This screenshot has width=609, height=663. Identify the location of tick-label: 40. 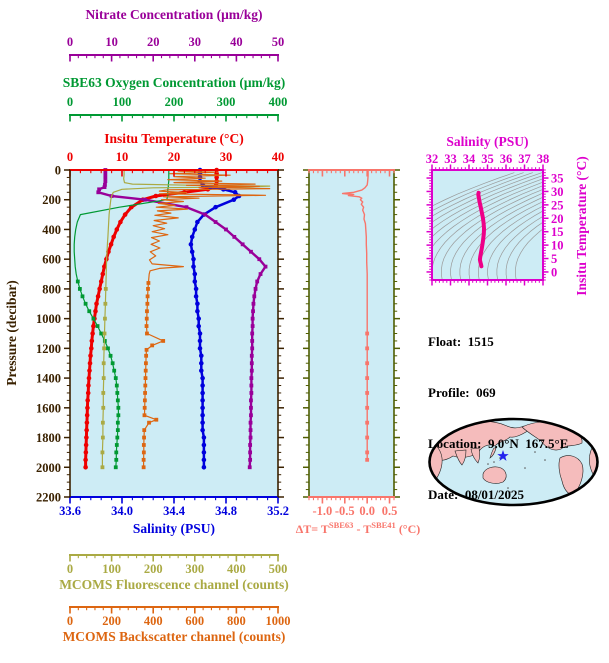
(236, 42).